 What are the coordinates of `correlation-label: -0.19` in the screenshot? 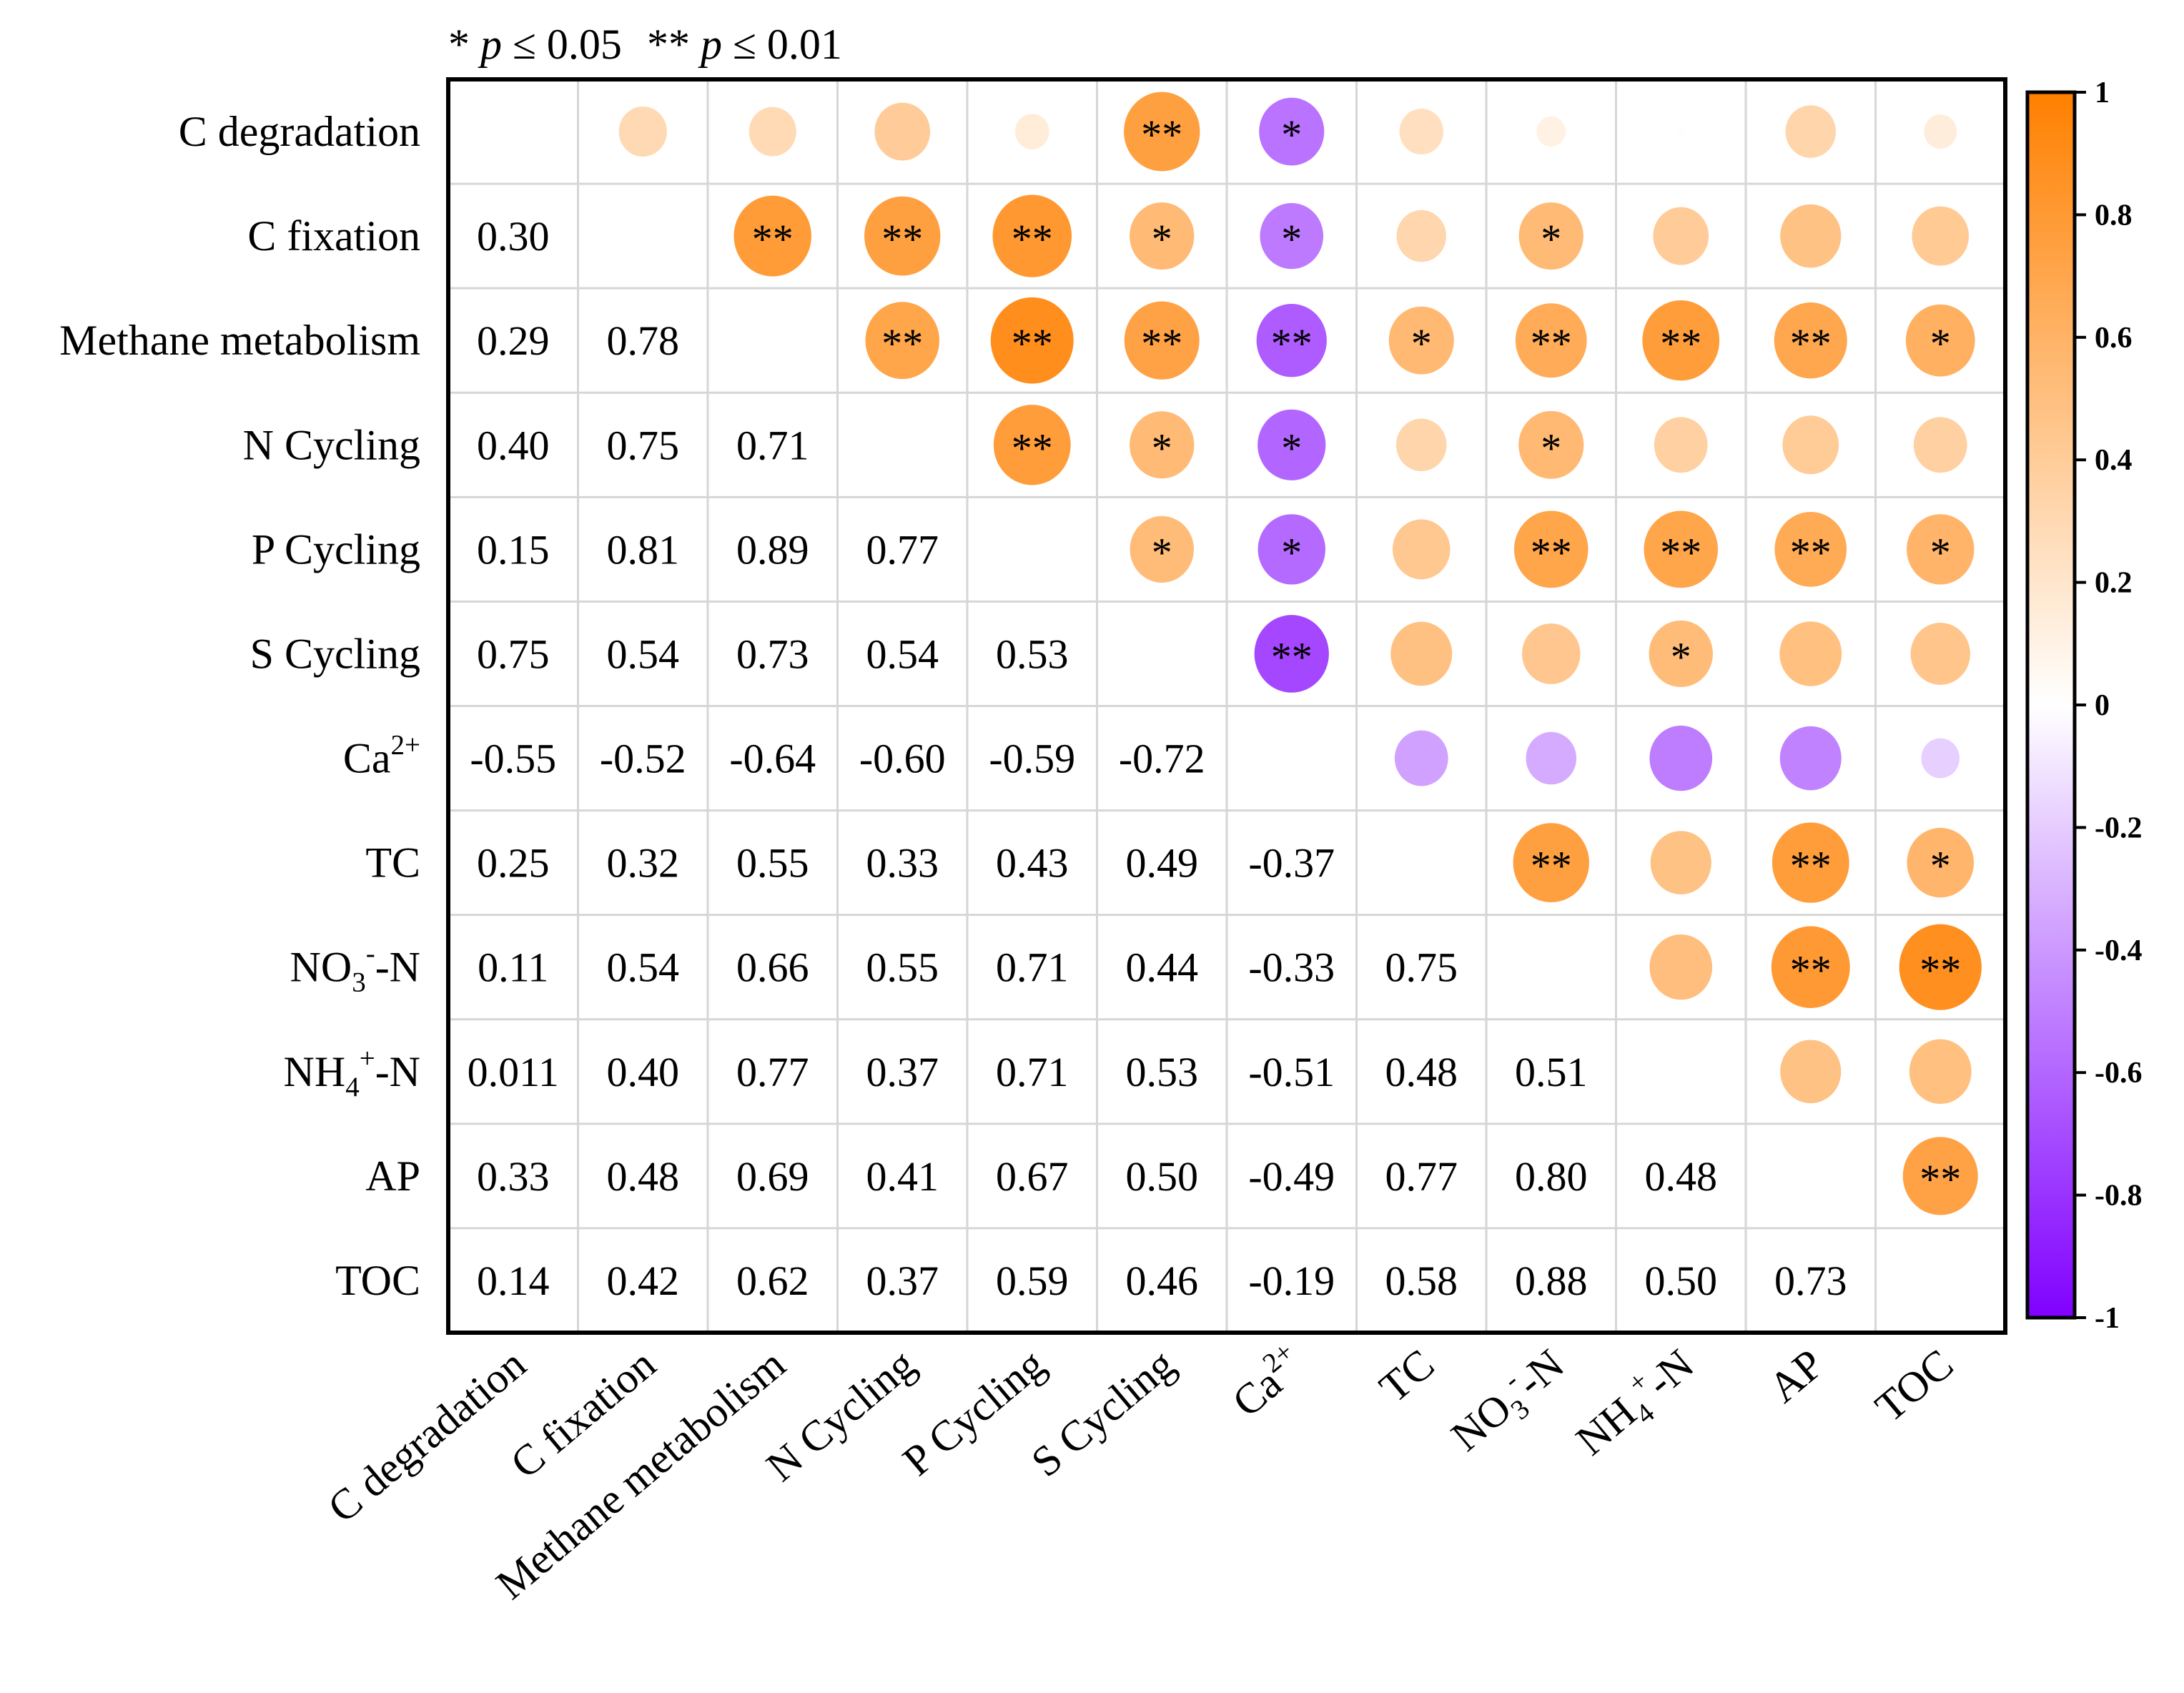 It's located at (1291, 1281).